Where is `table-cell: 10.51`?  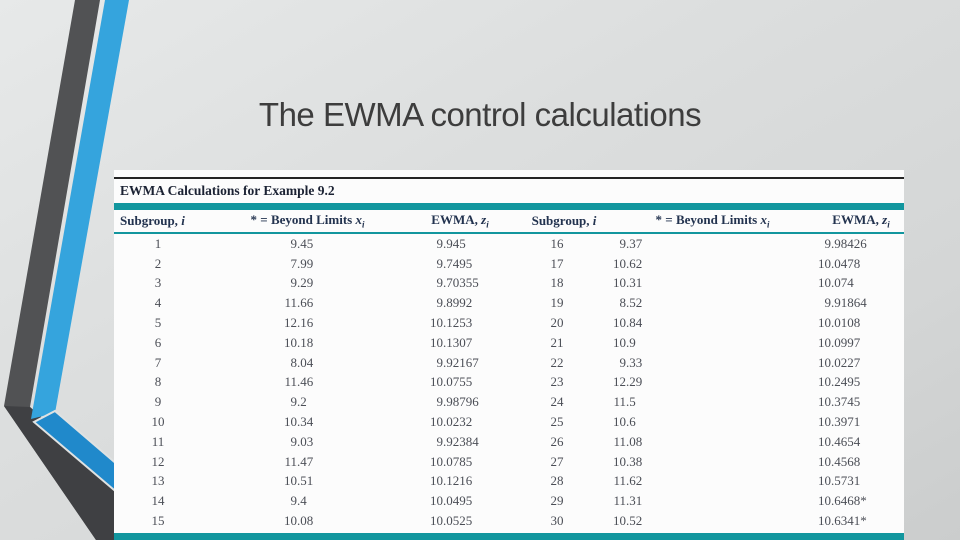
table-cell: 10.51 is located at coordinates (299, 481).